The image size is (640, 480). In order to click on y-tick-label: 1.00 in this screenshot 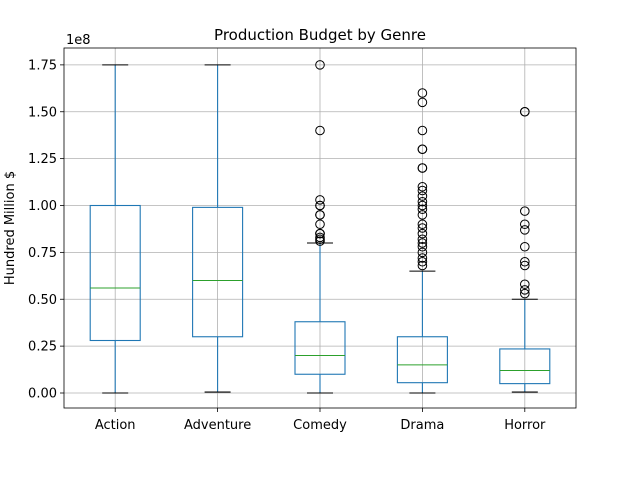, I will do `click(42, 206)`.